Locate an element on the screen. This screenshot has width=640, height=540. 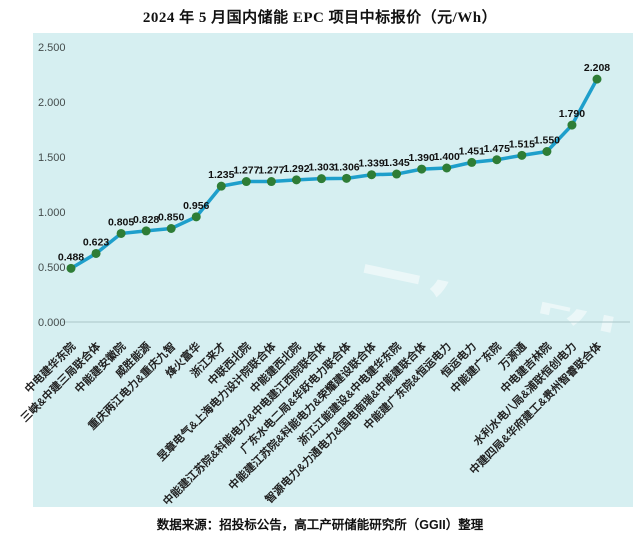
data-point-label: 1.339 is located at coordinates (371, 164).